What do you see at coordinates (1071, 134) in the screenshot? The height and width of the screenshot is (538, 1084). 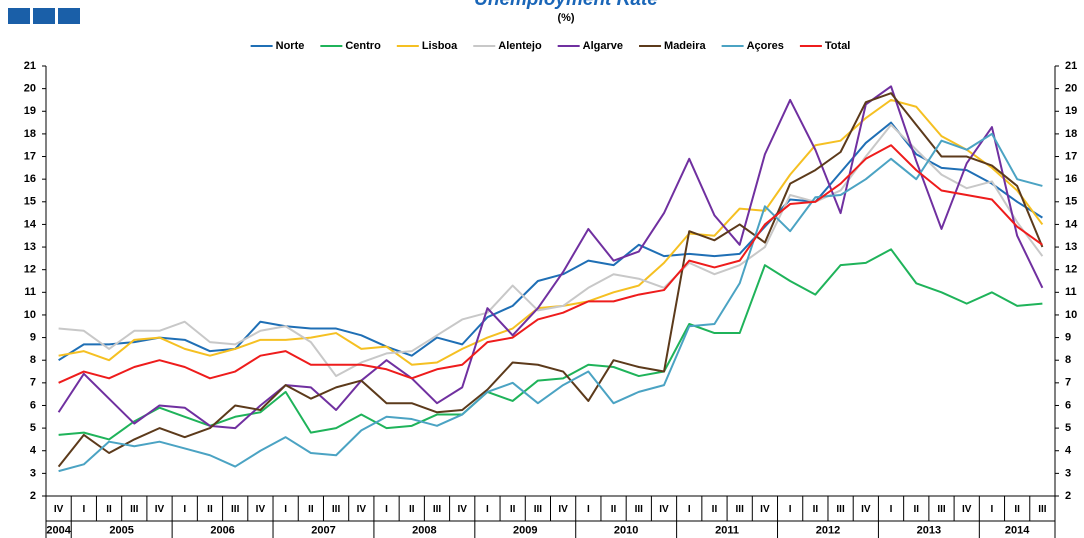 I see `y2-tick-label: 18` at bounding box center [1071, 134].